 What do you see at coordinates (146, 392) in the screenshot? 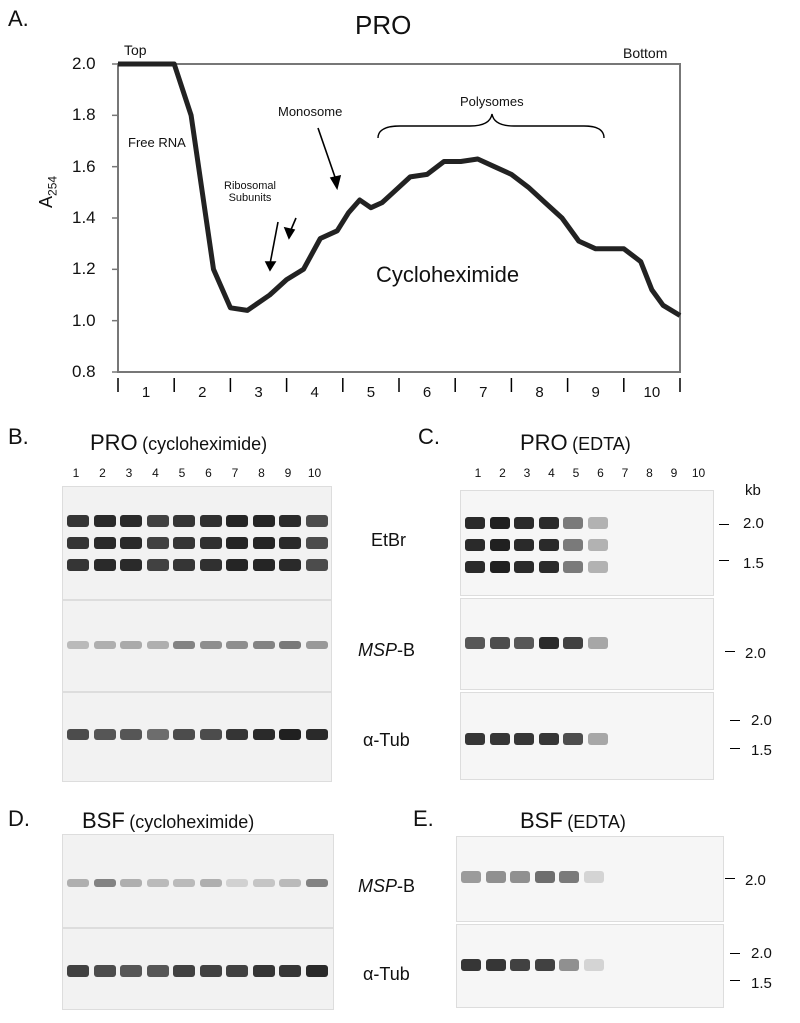
I see `fraction-label: 1` at bounding box center [146, 392].